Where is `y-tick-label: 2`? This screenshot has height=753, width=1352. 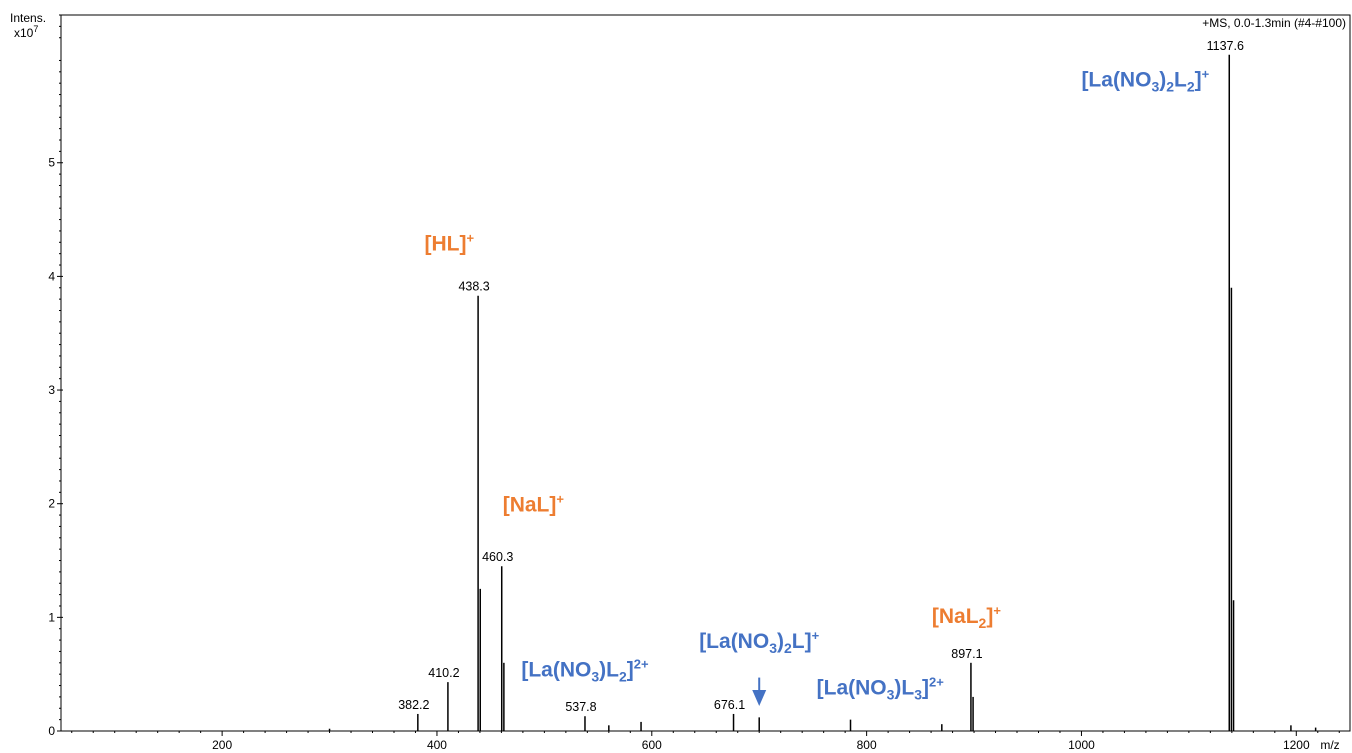
y-tick-label: 2 is located at coordinates (51, 504).